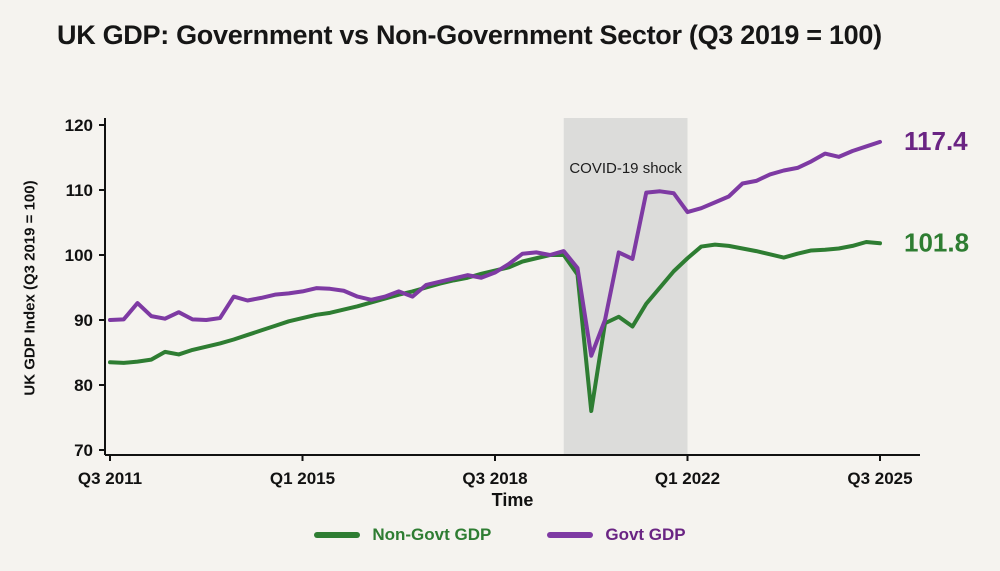  Describe the element at coordinates (79, 255) in the screenshot. I see `y-tick-label: 100` at that location.